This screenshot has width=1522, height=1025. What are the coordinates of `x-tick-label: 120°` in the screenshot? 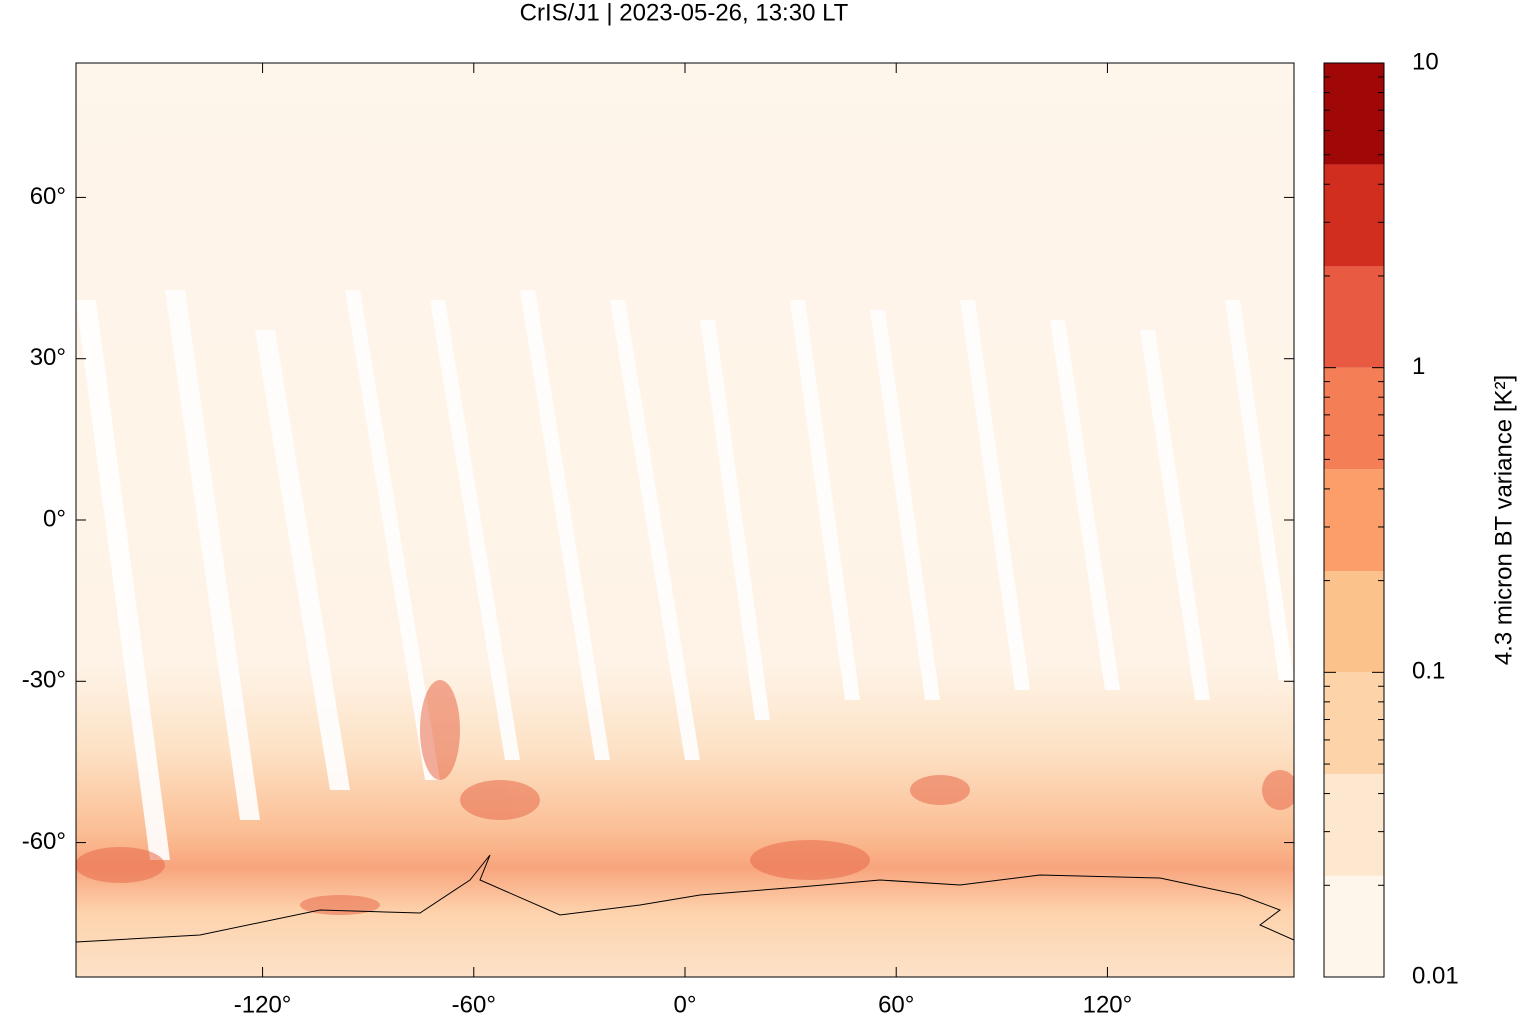 It's located at (1108, 1004).